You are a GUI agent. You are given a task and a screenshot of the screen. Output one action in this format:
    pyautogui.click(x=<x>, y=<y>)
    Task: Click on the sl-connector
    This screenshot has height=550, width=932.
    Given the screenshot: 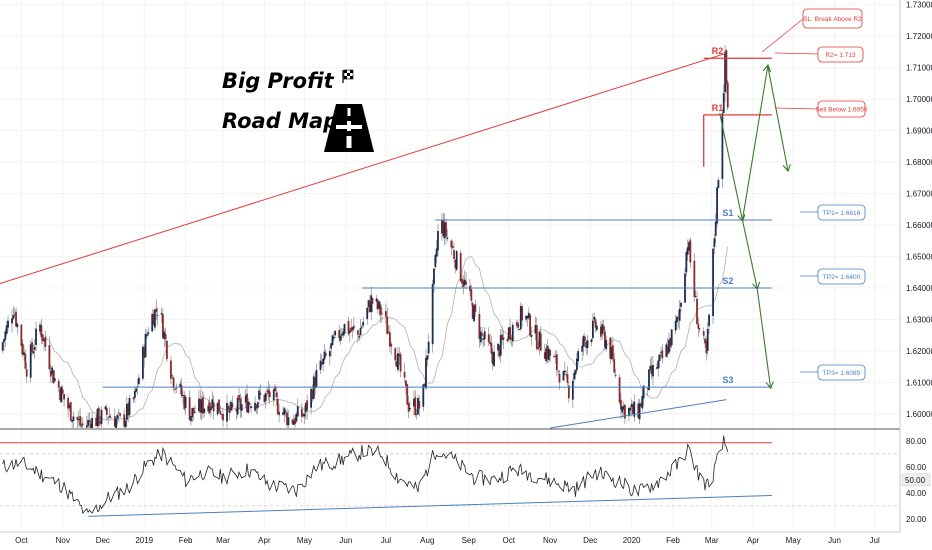 What is the action you would take?
    pyautogui.click(x=782, y=35)
    